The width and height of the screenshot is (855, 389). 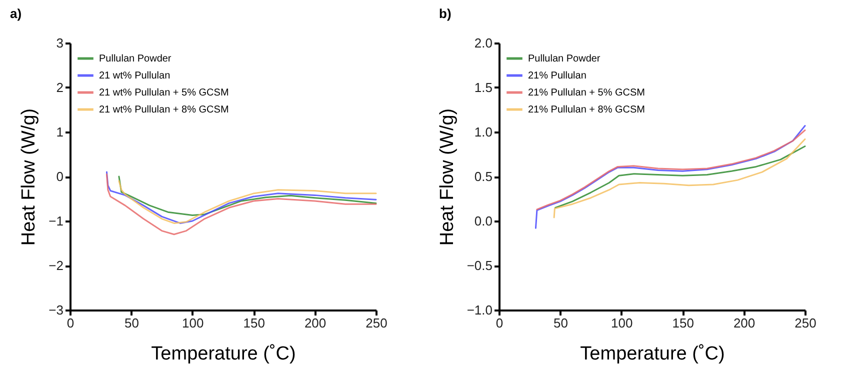 I want to click on legend-label: 21 wt% Pullulan + 8% GCSM, so click(x=164, y=110).